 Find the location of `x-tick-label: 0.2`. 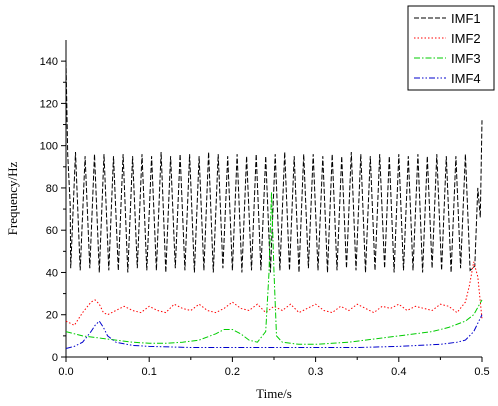

x-tick-label: 0.2 is located at coordinates (232, 372).